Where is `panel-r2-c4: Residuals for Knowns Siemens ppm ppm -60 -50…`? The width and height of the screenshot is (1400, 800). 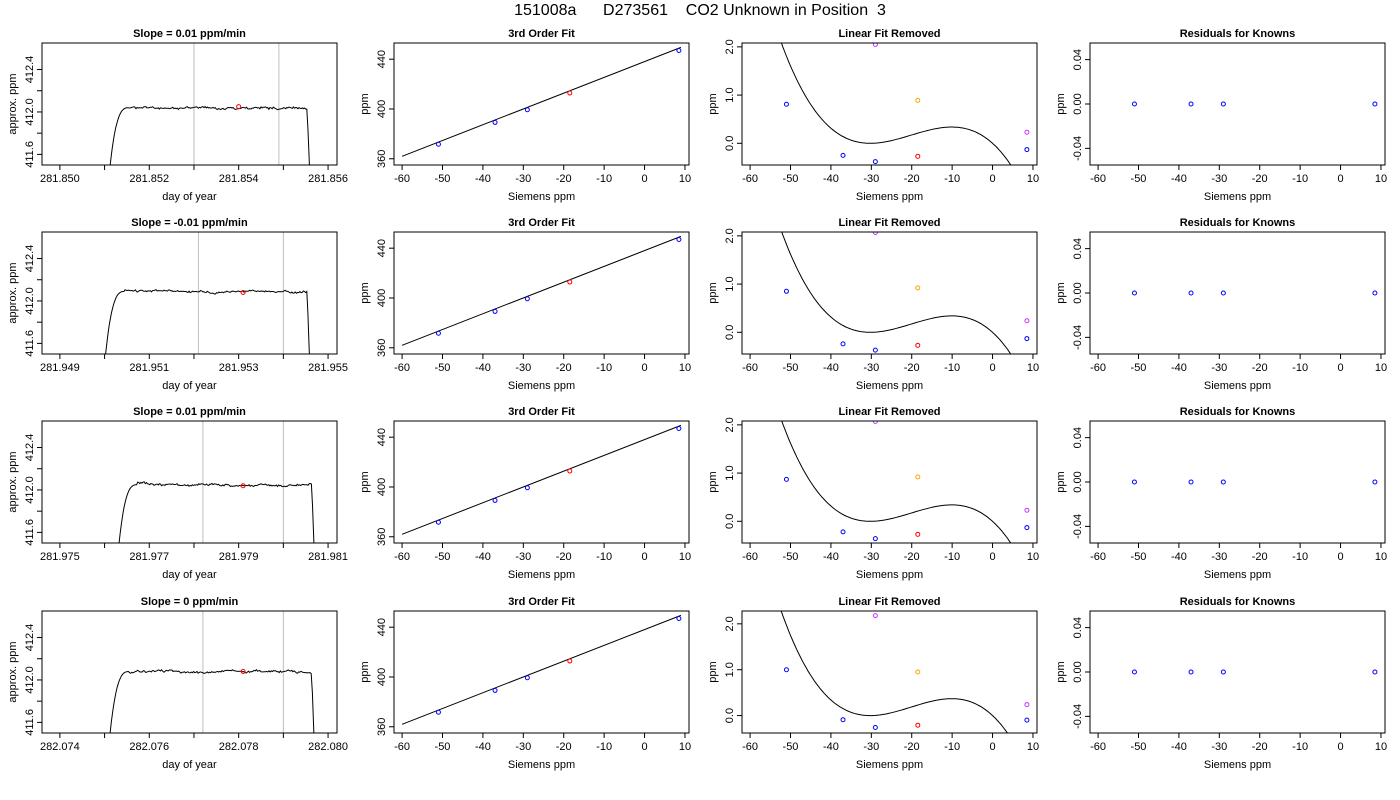 panel-r2-c4: Residuals for Knowns Siemens ppm ppm -60 -50… is located at coordinates (1221, 304).